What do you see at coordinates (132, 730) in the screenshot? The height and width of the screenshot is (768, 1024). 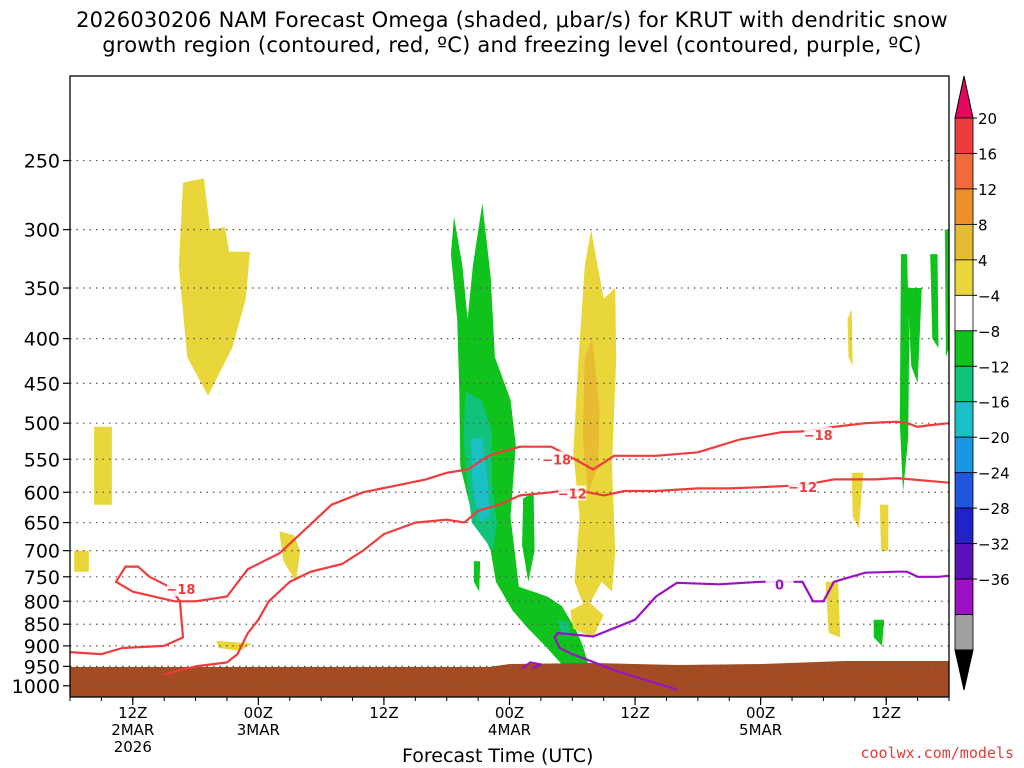 I see `x-tick-label: 2MAR` at bounding box center [132, 730].